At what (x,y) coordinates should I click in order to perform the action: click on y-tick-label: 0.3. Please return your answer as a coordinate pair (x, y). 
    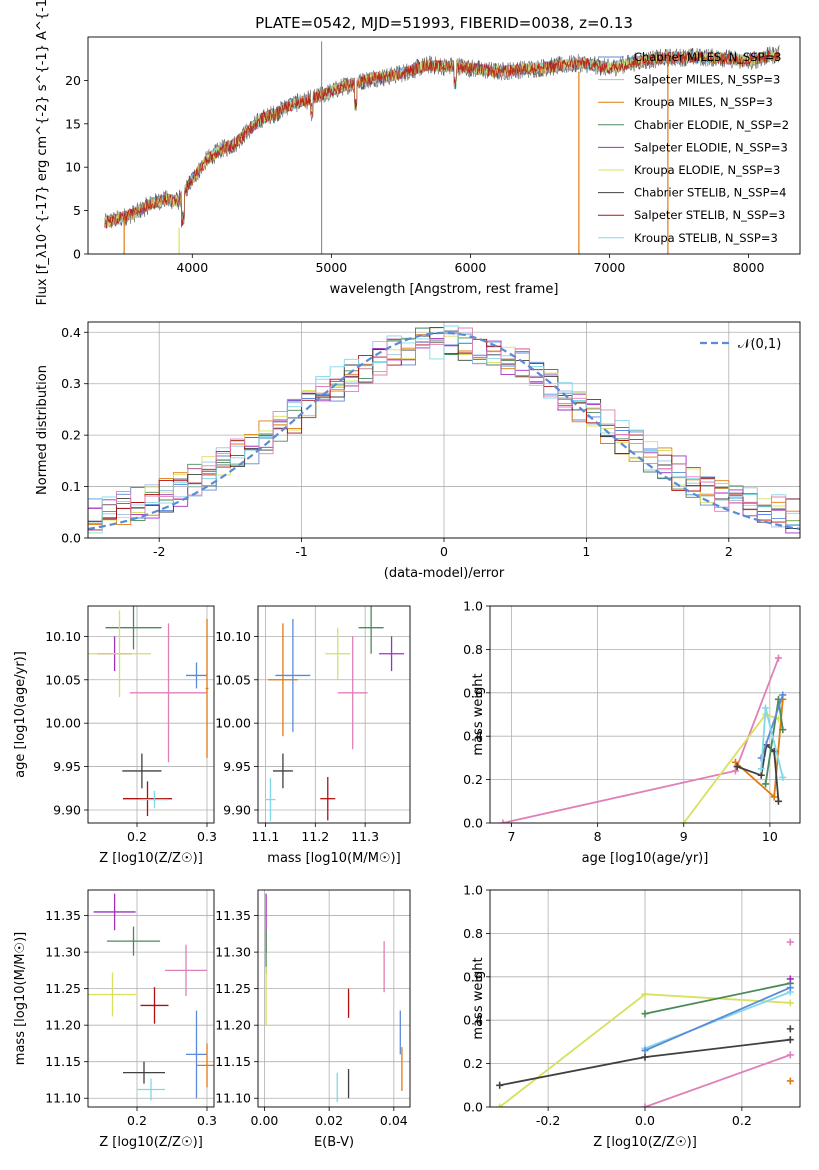
    Looking at the image, I should click on (71, 383).